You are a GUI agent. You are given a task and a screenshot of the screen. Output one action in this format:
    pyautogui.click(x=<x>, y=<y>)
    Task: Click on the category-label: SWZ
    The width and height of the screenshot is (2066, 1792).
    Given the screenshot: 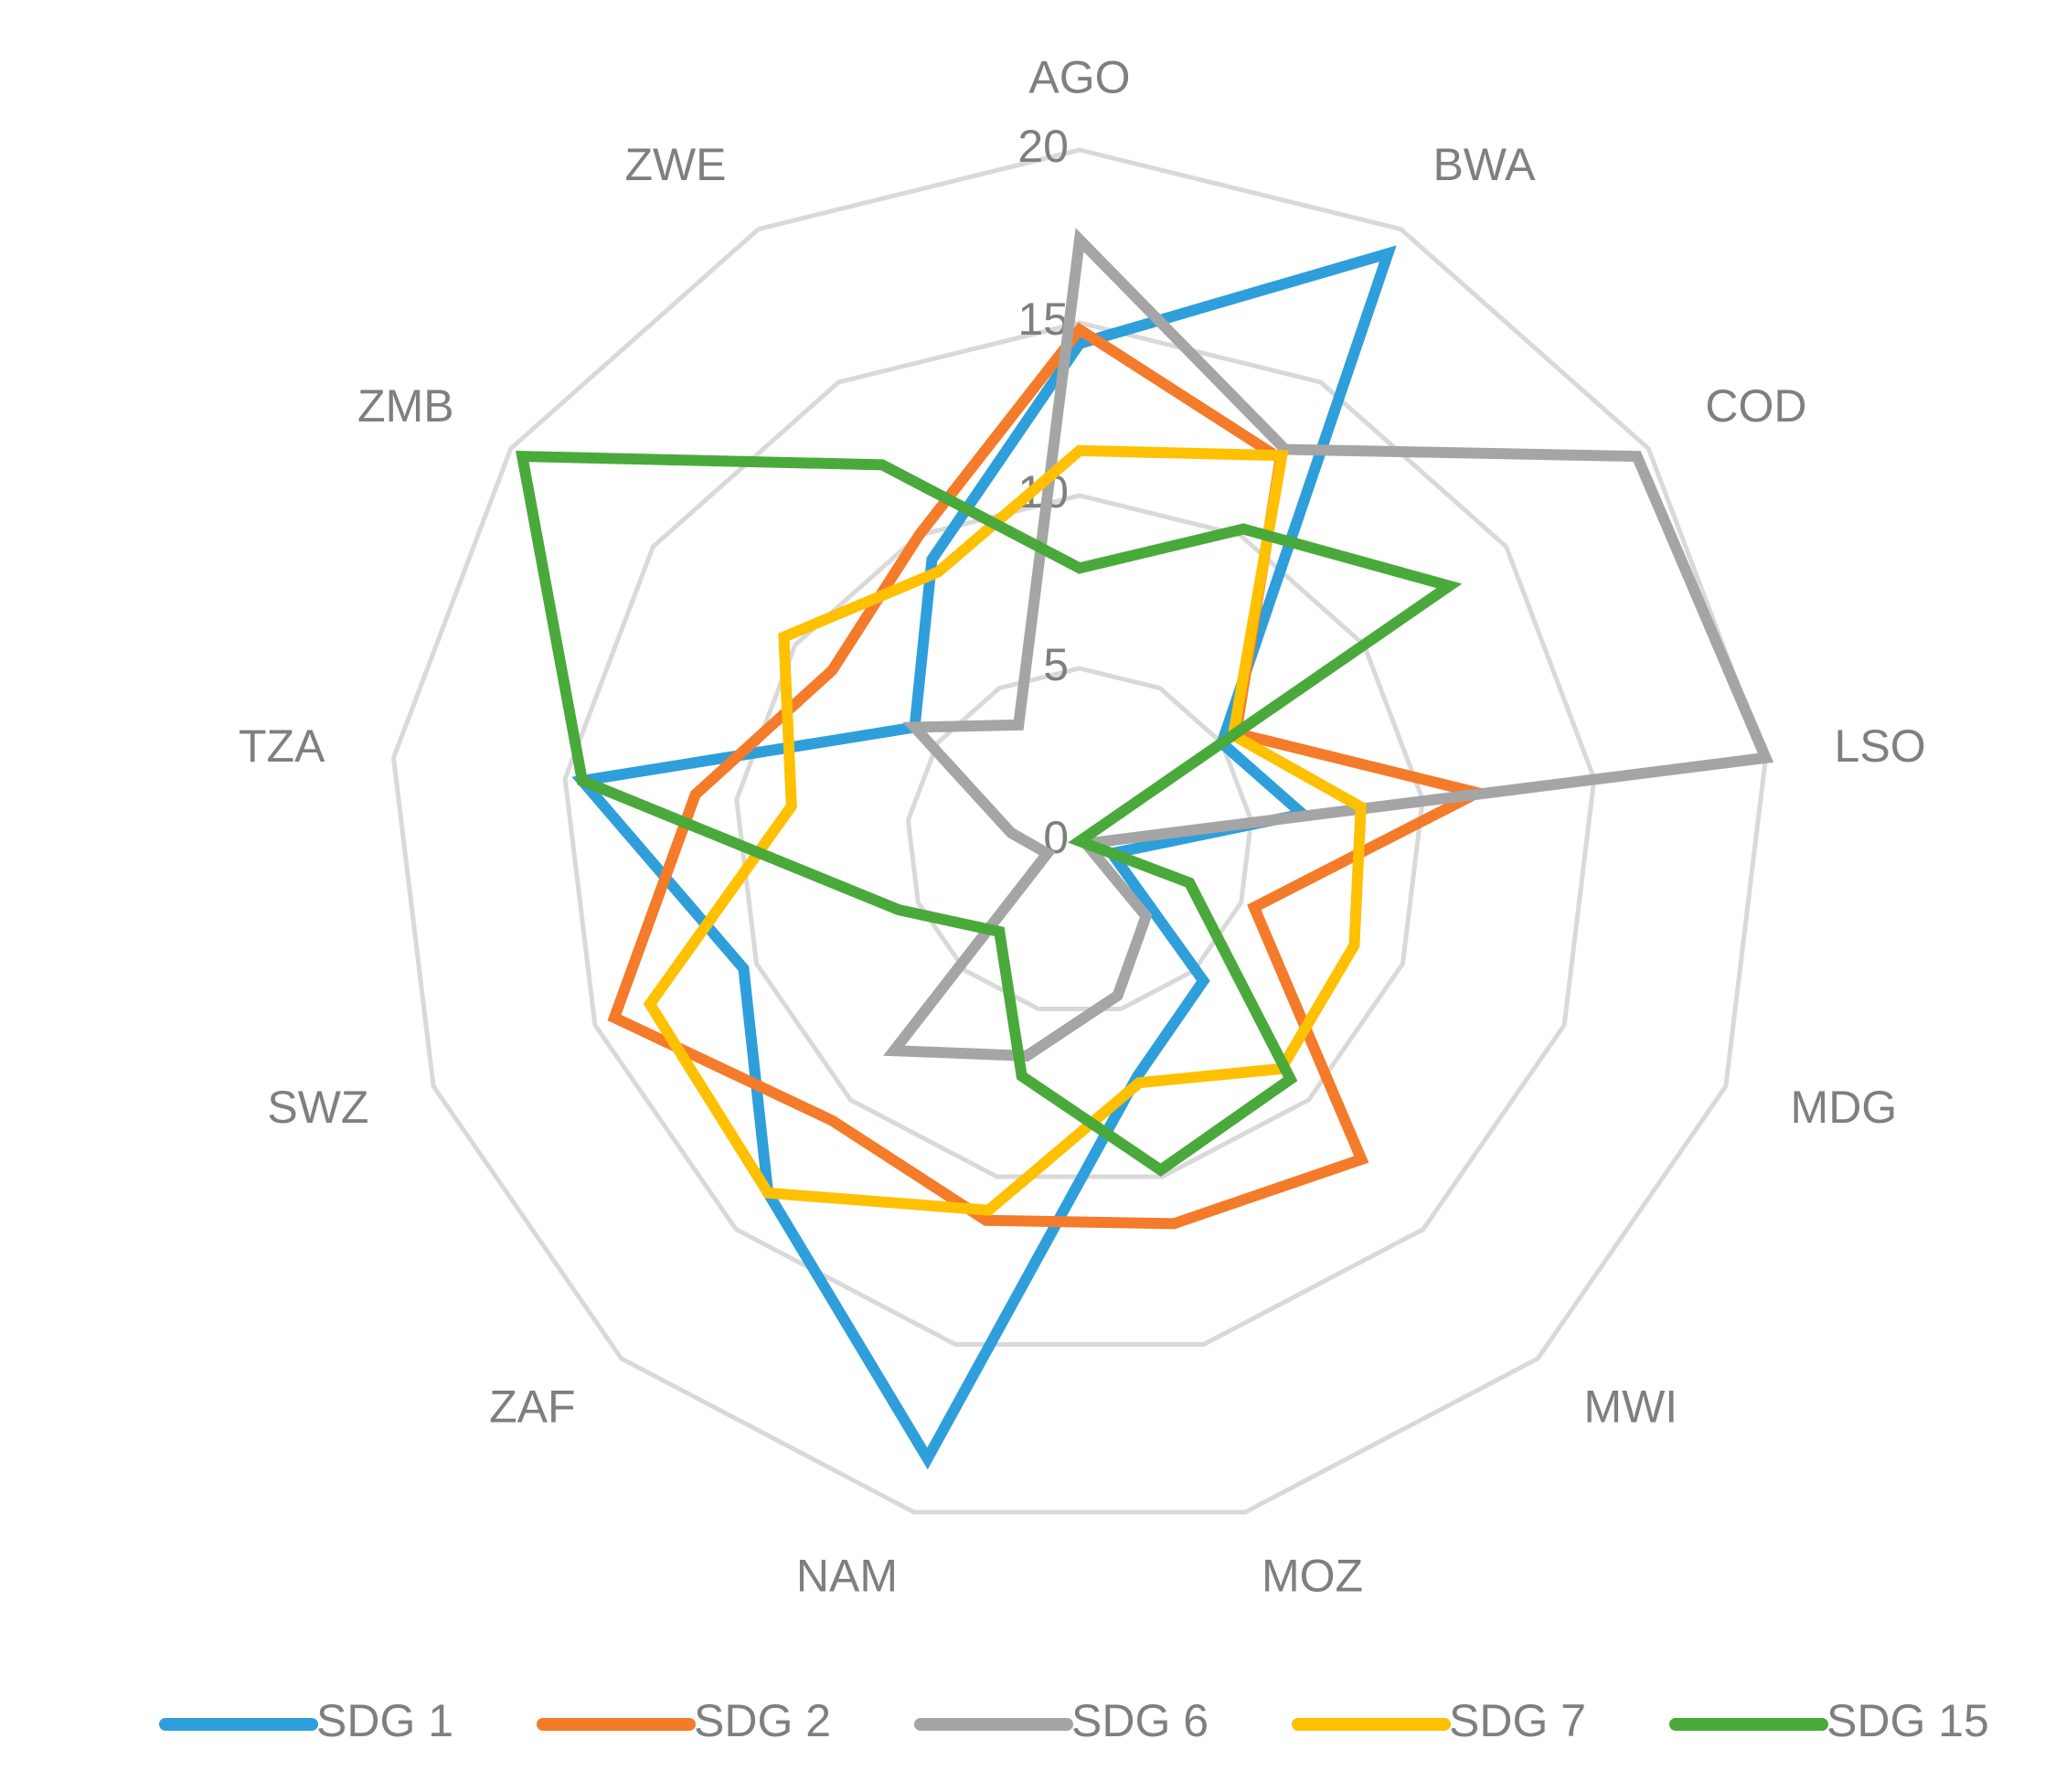 What is the action you would take?
    pyautogui.click(x=317, y=1107)
    